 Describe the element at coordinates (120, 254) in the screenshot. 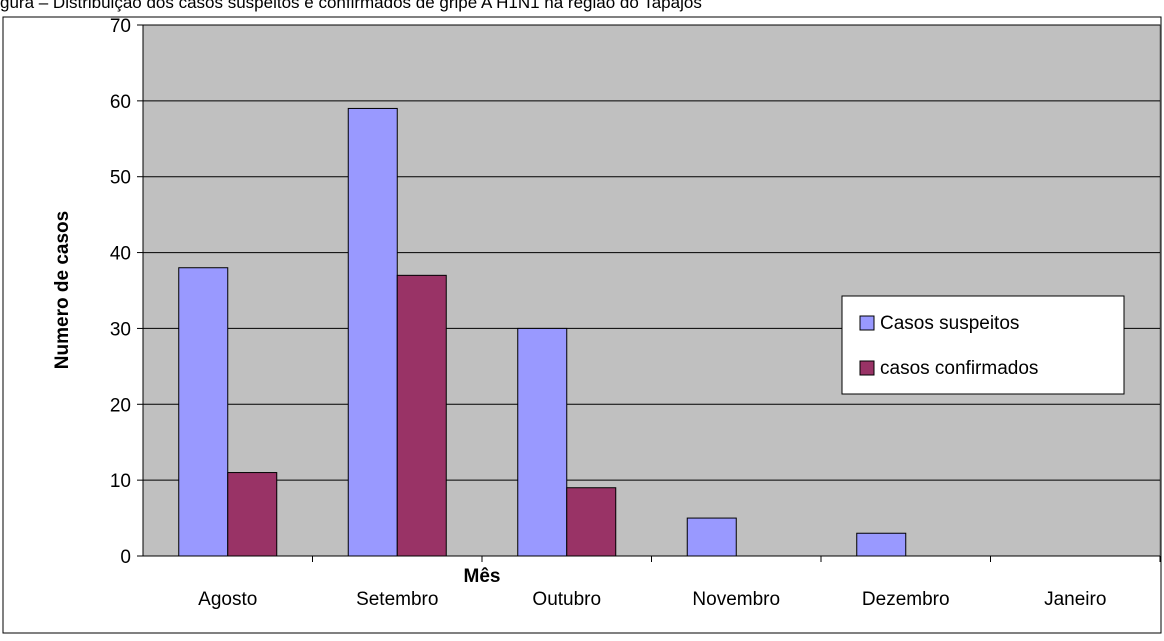

I see `y-tick-label: 40` at that location.